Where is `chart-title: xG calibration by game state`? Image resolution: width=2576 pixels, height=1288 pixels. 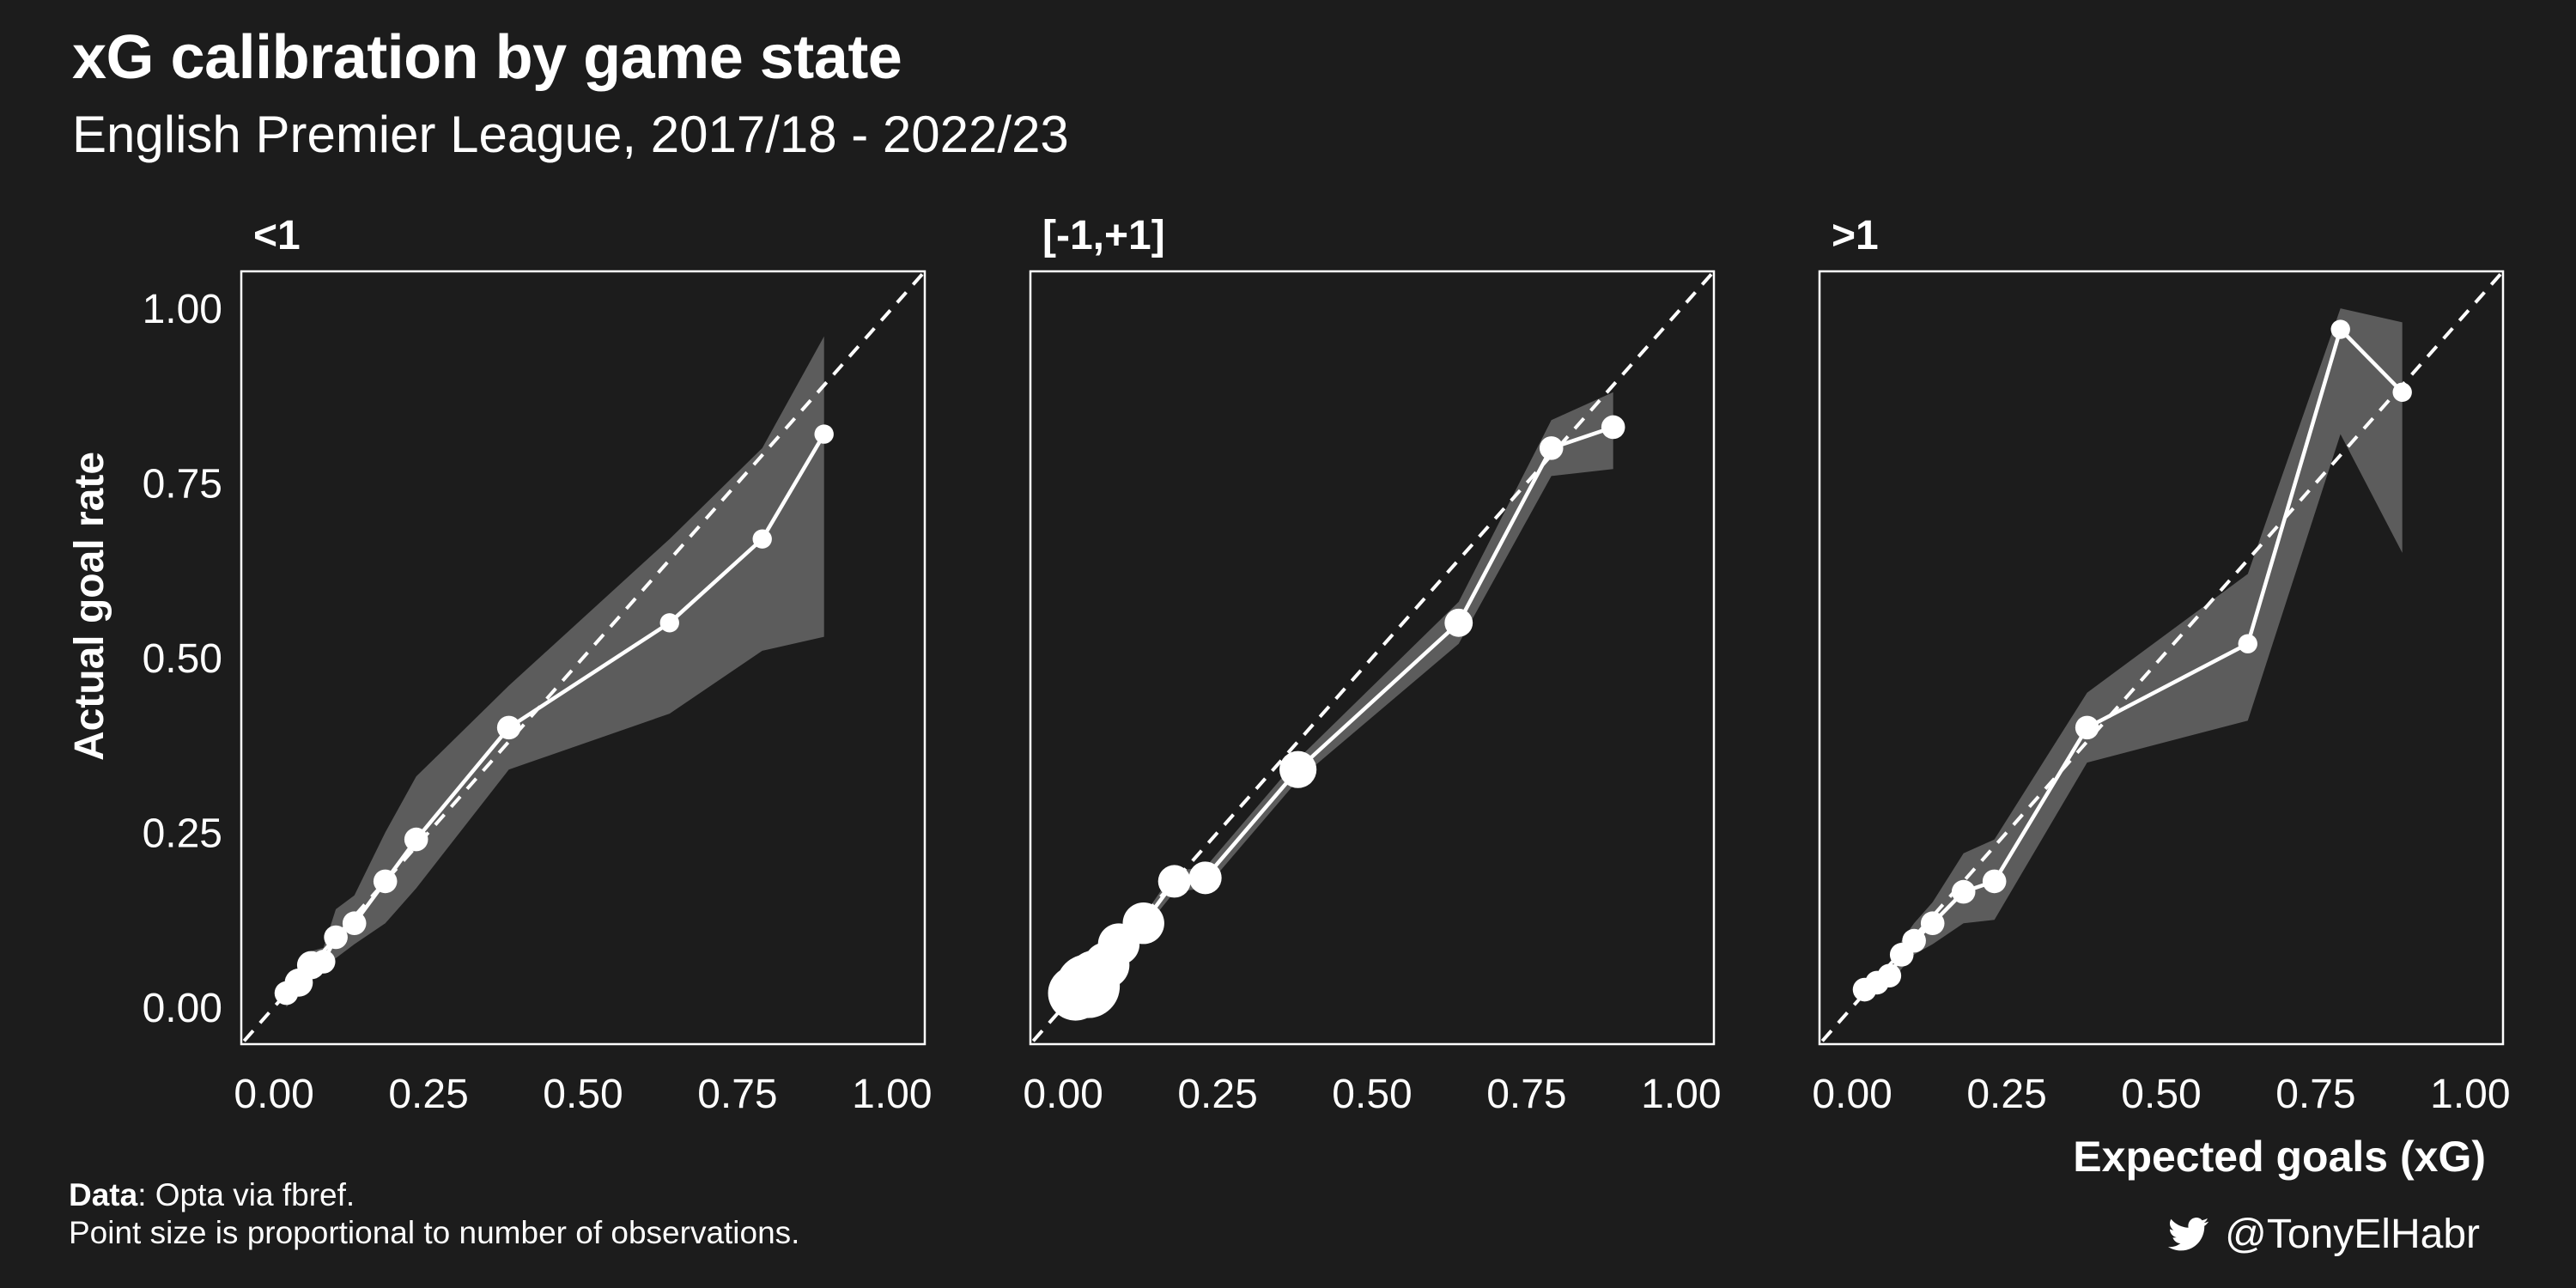 chart-title: xG calibration by game state is located at coordinates (487, 58).